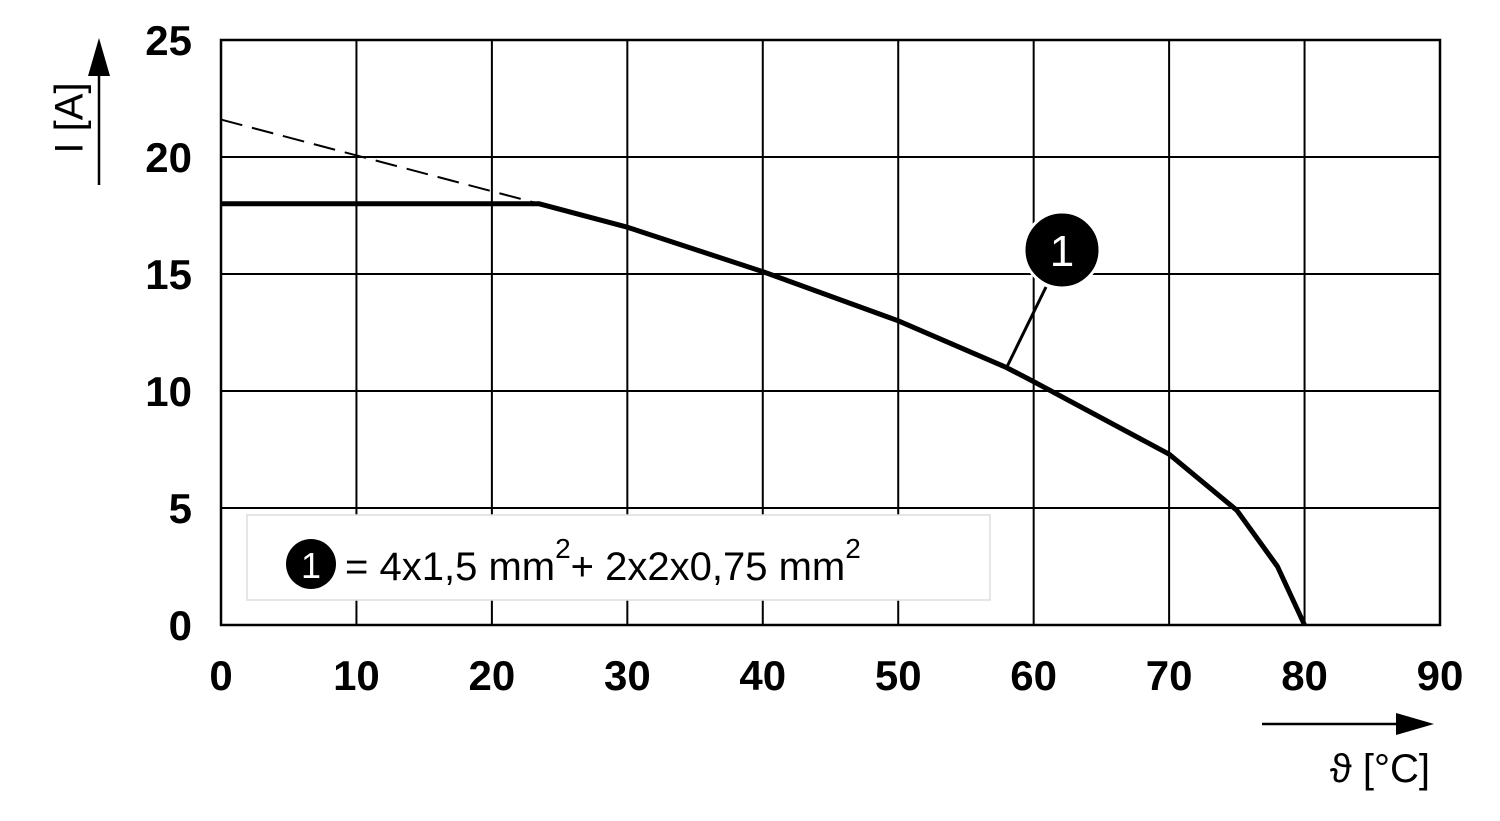 This screenshot has width=1500, height=821. I want to click on x-tick-label: 0, so click(220, 675).